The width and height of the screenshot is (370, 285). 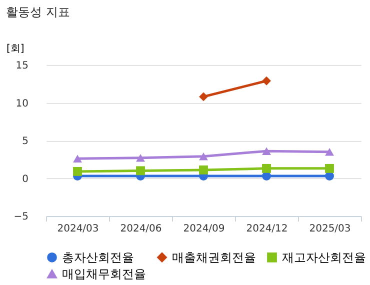 What do you see at coordinates (324, 257) in the screenshot?
I see `legend-label: 재고자산회전율` at bounding box center [324, 257].